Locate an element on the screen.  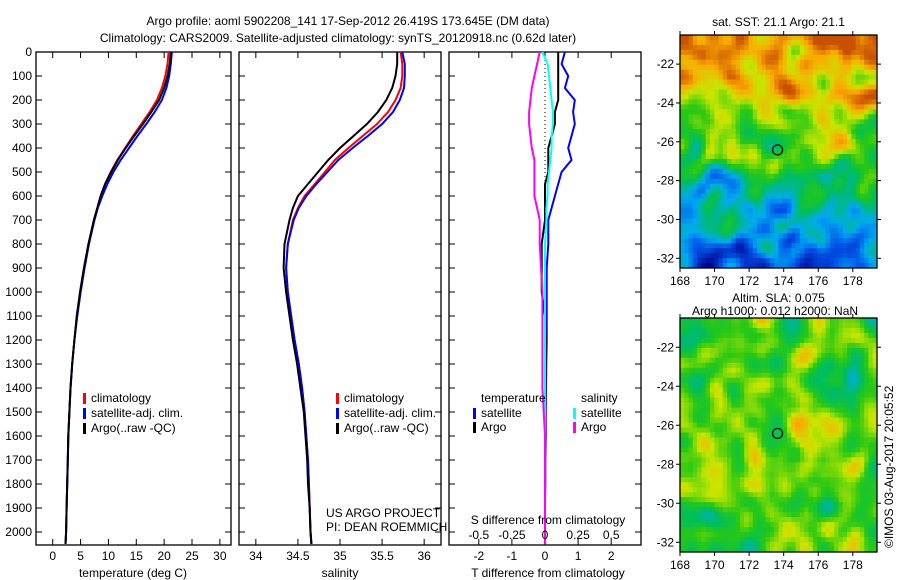
legend-swatch is located at coordinates (337, 413).